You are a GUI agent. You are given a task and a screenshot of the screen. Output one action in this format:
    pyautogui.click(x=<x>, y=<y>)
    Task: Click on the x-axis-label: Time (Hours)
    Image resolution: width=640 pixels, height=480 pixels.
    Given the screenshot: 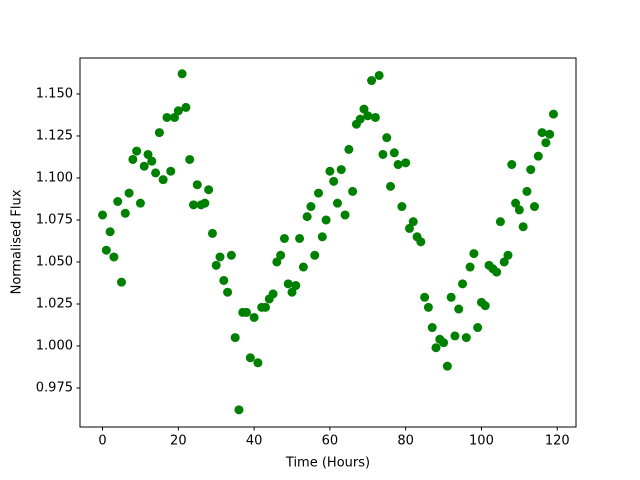 What is the action you would take?
    pyautogui.click(x=327, y=463)
    